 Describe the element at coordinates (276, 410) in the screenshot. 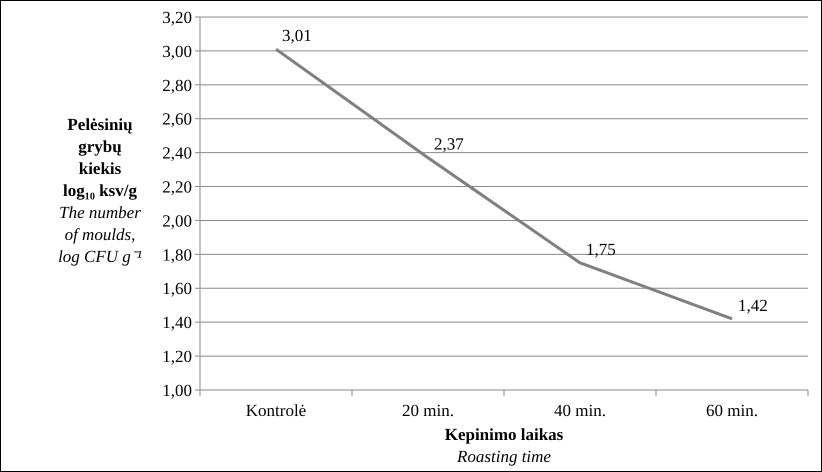

I see `x-tick-label: Kontrolė` at that location.